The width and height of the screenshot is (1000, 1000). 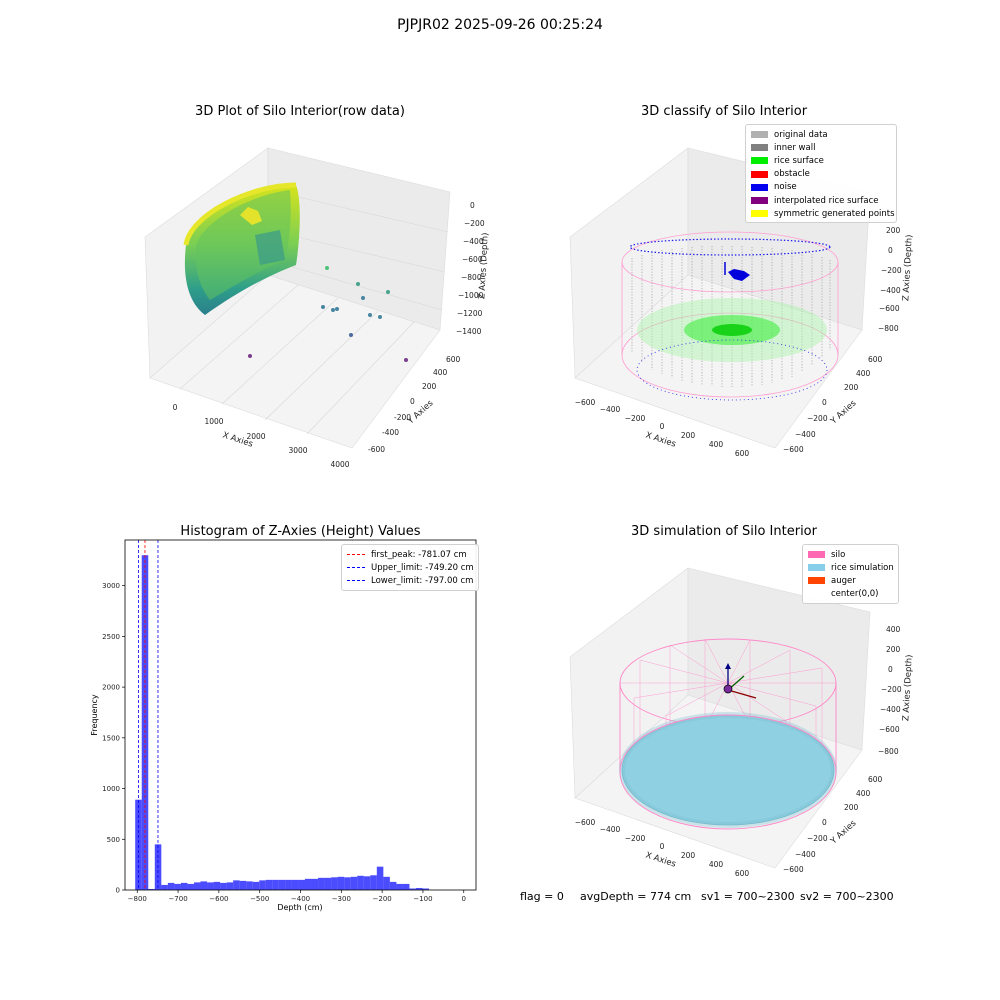 I want to click on raw-plot-title: 3D Plot of Silo Interior(row data), so click(x=300, y=111).